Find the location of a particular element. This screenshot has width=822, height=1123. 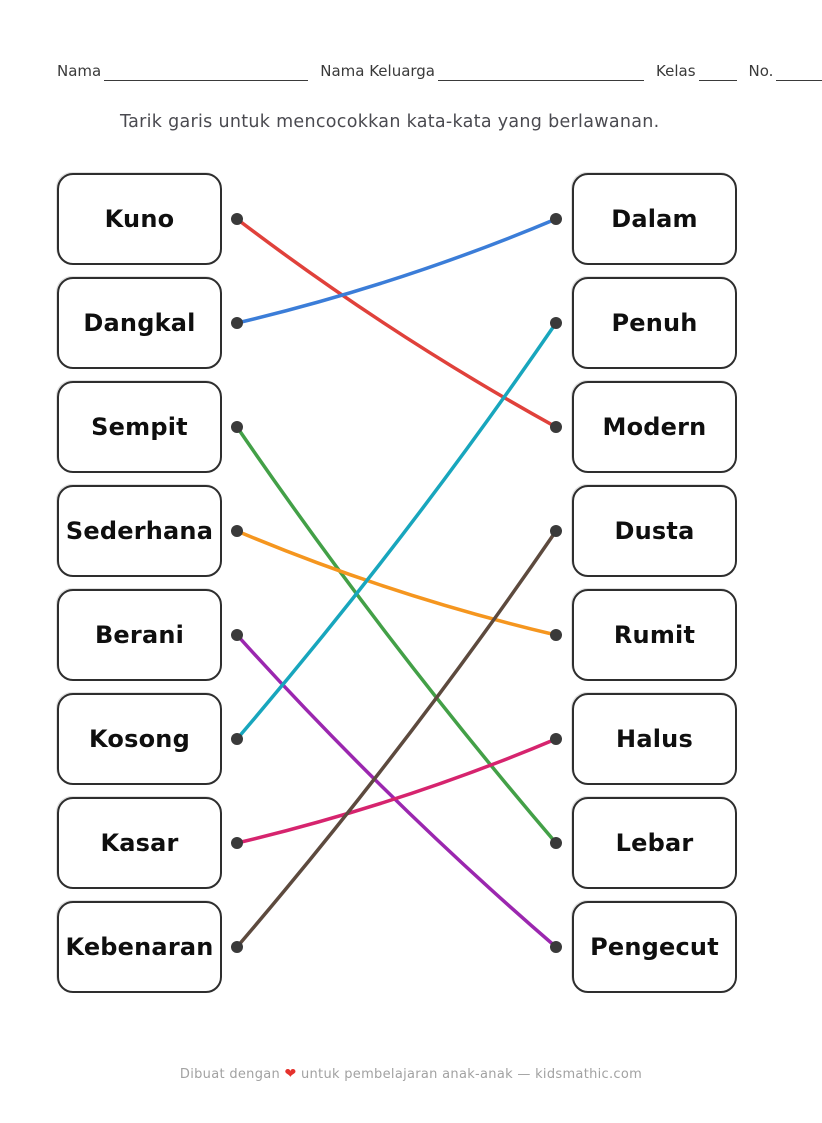

word-label: Lebar is located at coordinates (654, 843).